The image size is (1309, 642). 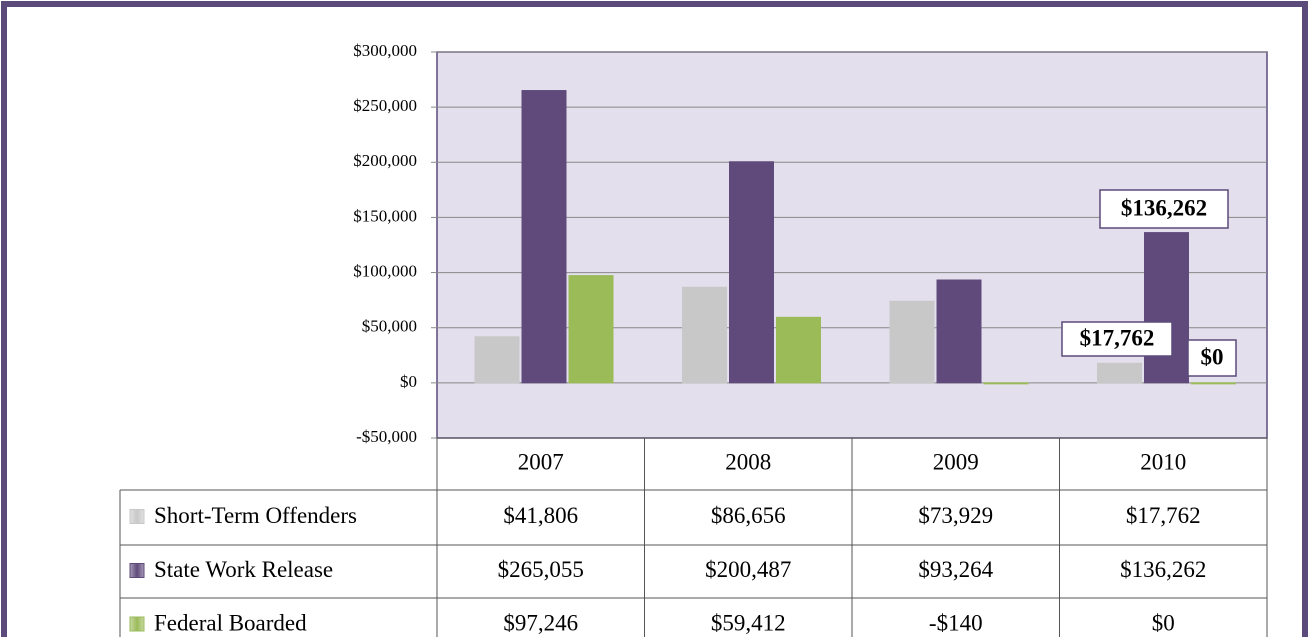 I want to click on legend-label: State Work Release, so click(x=243, y=569).